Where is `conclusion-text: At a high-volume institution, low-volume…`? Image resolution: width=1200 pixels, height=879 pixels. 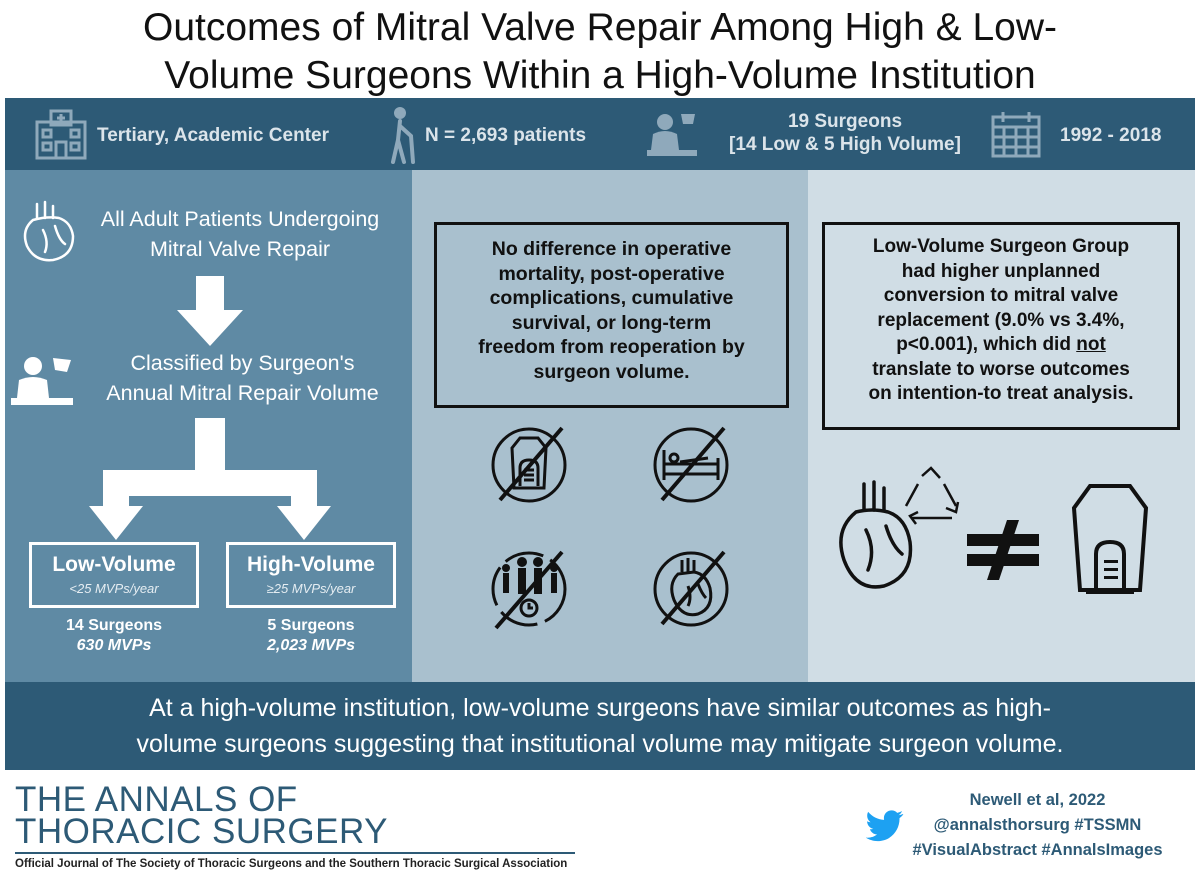 conclusion-text: At a high-volume institution, low-volume… is located at coordinates (600, 726).